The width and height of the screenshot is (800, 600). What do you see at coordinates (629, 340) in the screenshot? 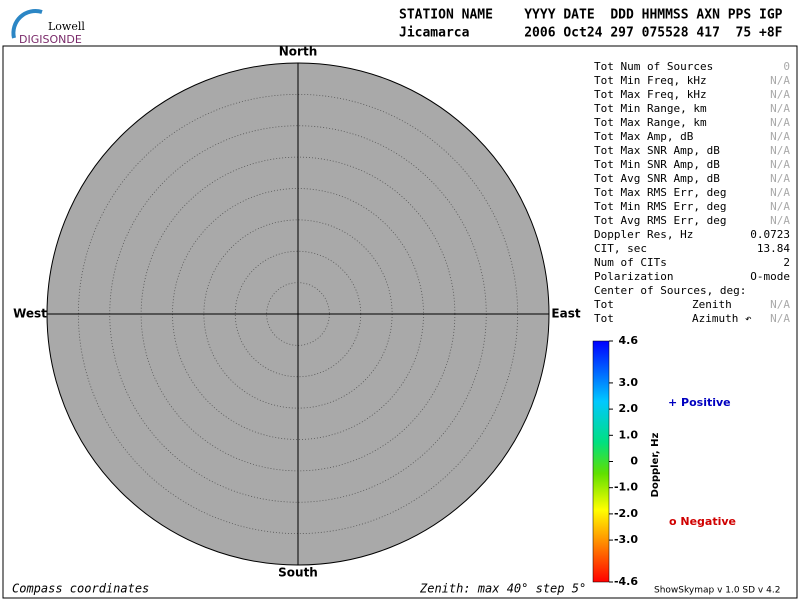
I see `colorbar-tick-label: 4.6` at bounding box center [629, 340].